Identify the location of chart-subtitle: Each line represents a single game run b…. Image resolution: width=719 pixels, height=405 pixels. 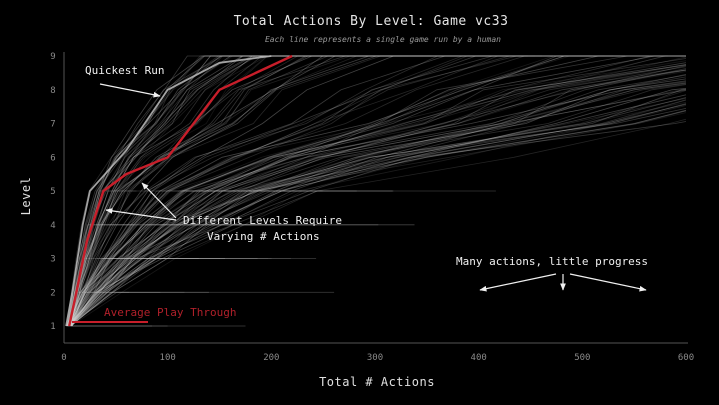
(383, 39).